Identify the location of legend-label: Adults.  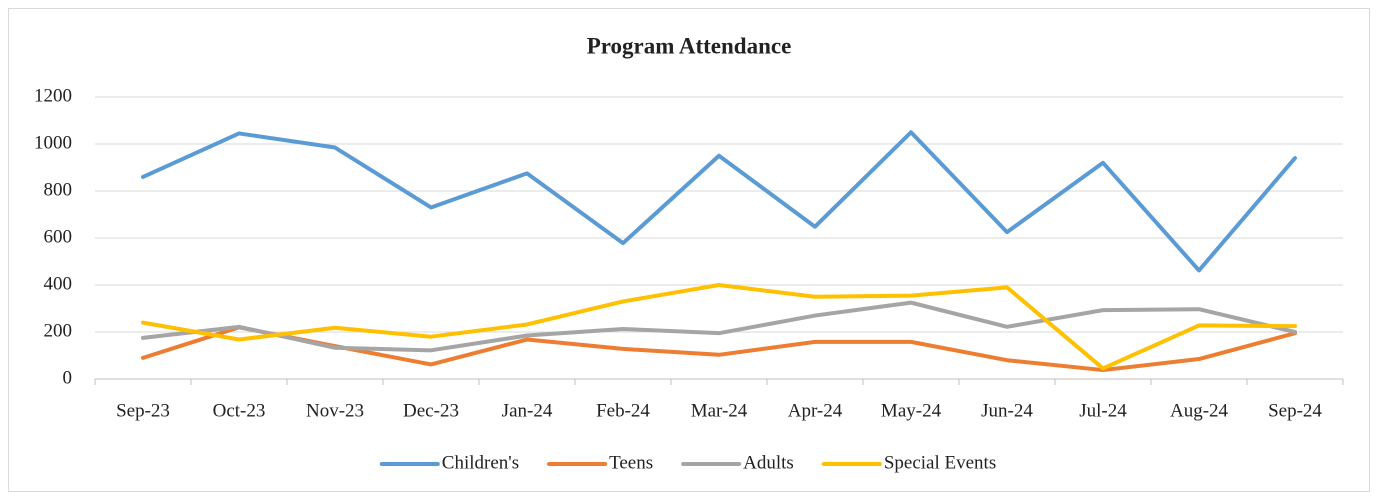
(768, 462).